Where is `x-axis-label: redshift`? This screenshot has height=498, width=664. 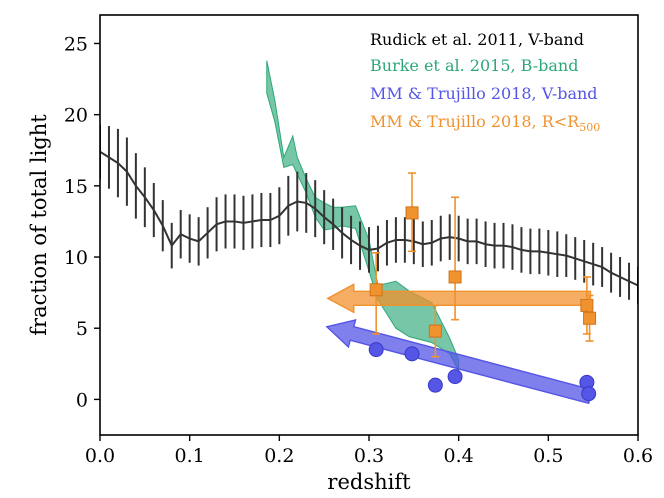 x-axis-label: redshift is located at coordinates (369, 482).